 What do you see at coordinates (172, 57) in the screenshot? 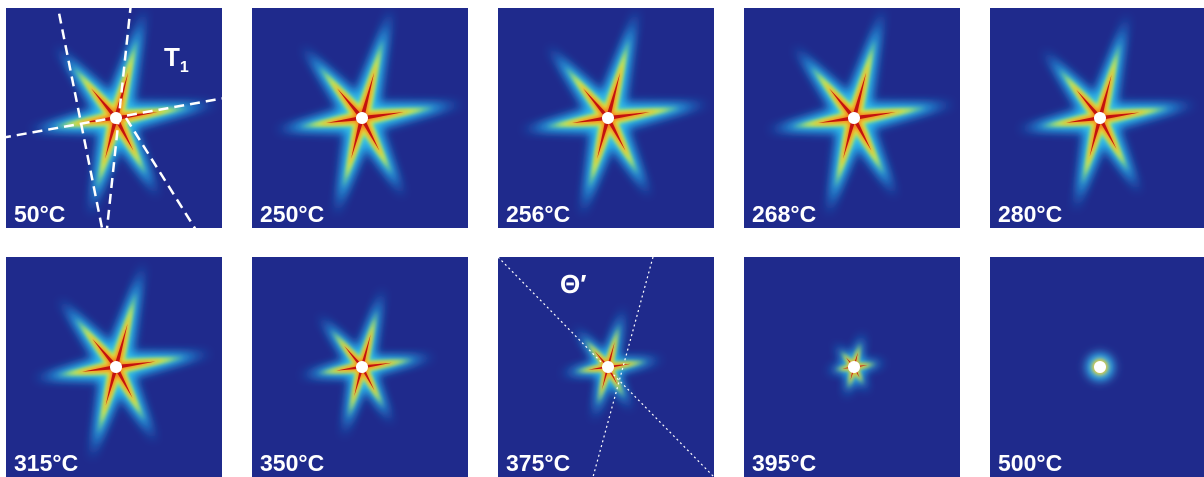
I see `annotation-text: T` at bounding box center [172, 57].